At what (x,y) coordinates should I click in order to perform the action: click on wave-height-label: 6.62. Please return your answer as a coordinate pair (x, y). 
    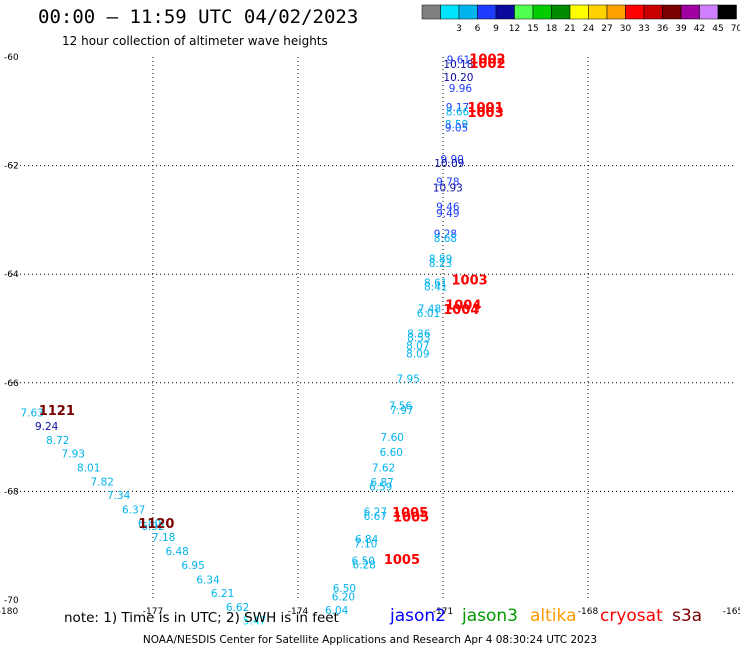
    Looking at the image, I should click on (237, 608).